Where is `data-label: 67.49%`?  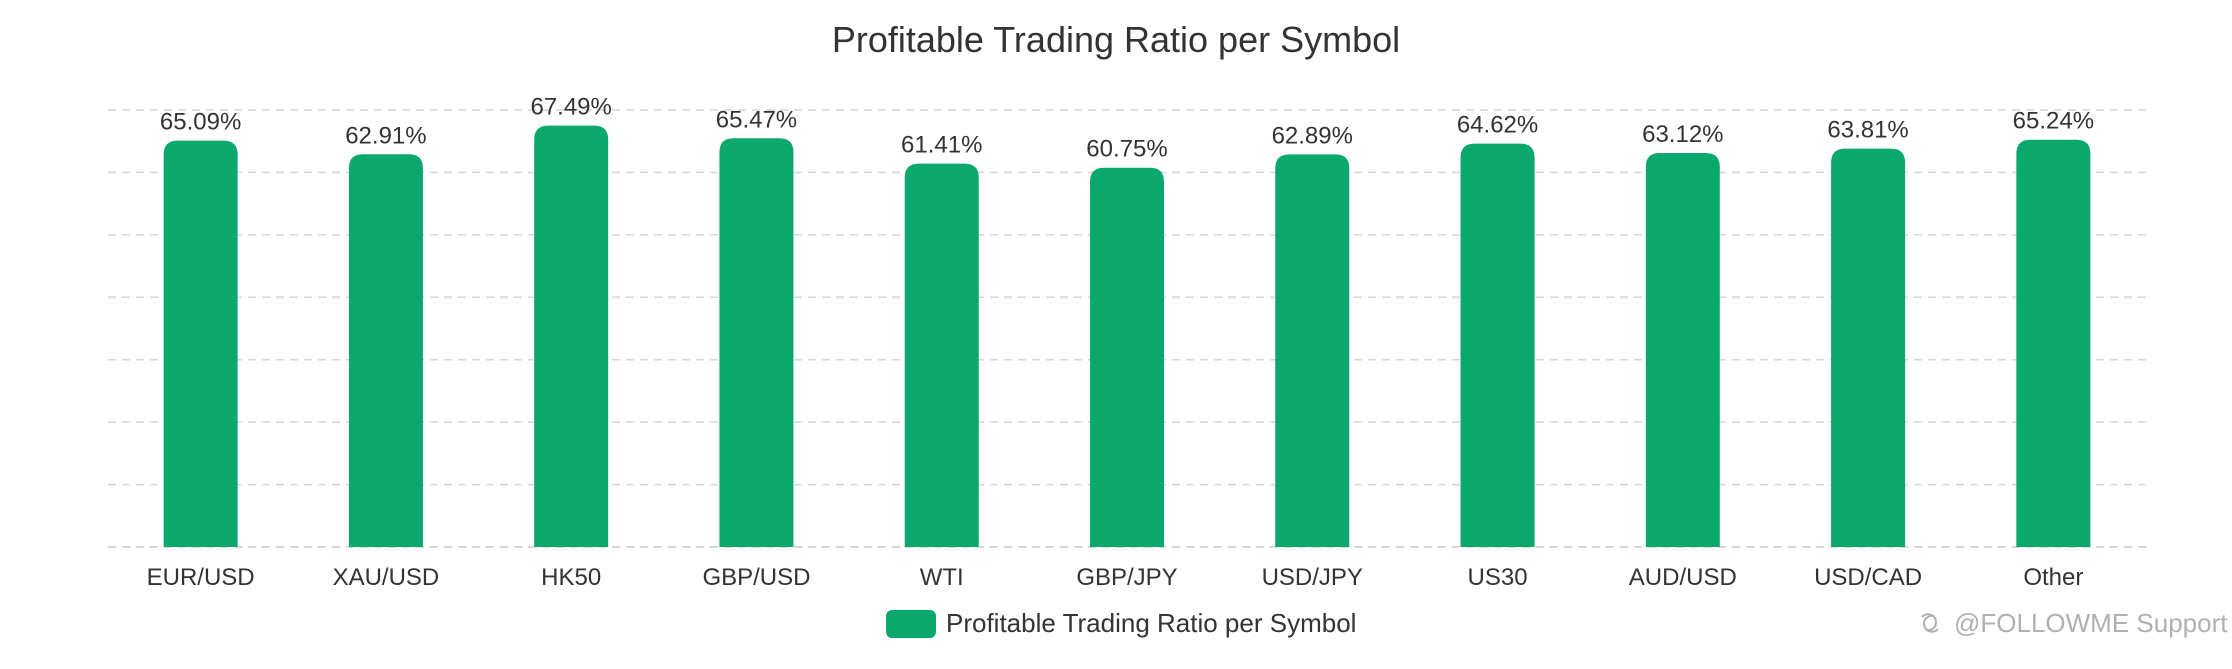
data-label: 67.49% is located at coordinates (570, 107).